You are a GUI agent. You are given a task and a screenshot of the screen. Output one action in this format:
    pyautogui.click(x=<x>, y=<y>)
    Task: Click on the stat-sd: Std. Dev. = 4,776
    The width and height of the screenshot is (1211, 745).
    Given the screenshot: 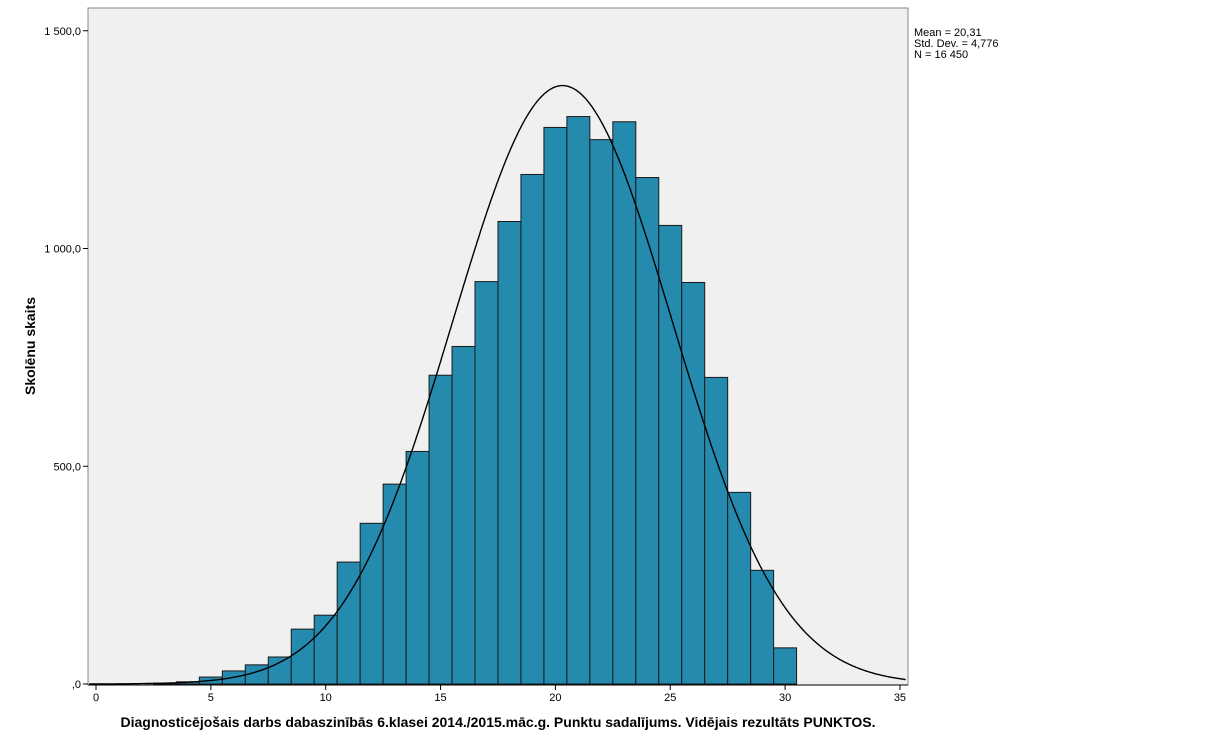 What is the action you would take?
    pyautogui.click(x=956, y=44)
    